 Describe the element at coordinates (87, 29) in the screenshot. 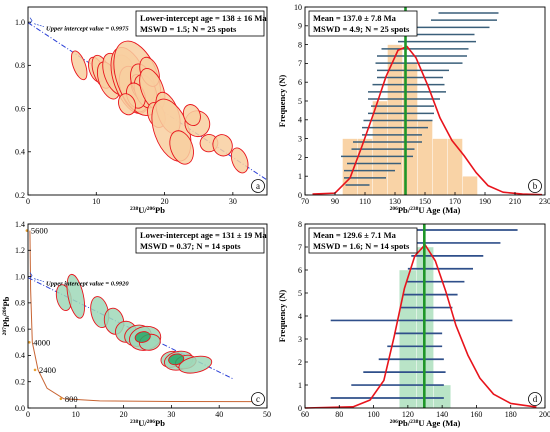

I see `upper-intercept-label: Upper intercept value = 0.9975` at that location.